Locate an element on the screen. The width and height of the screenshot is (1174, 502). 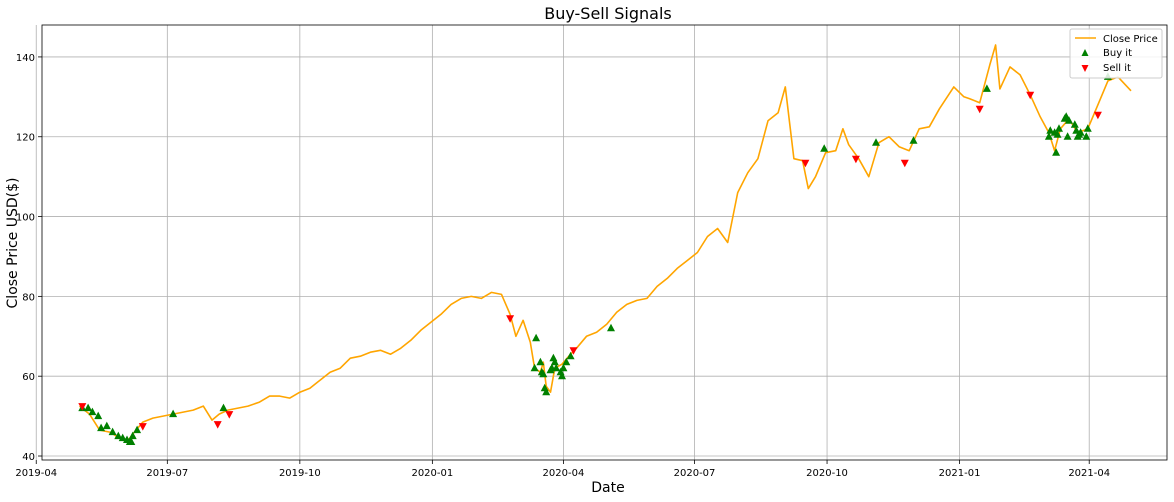
x-axis-label: Date is located at coordinates (607, 488).